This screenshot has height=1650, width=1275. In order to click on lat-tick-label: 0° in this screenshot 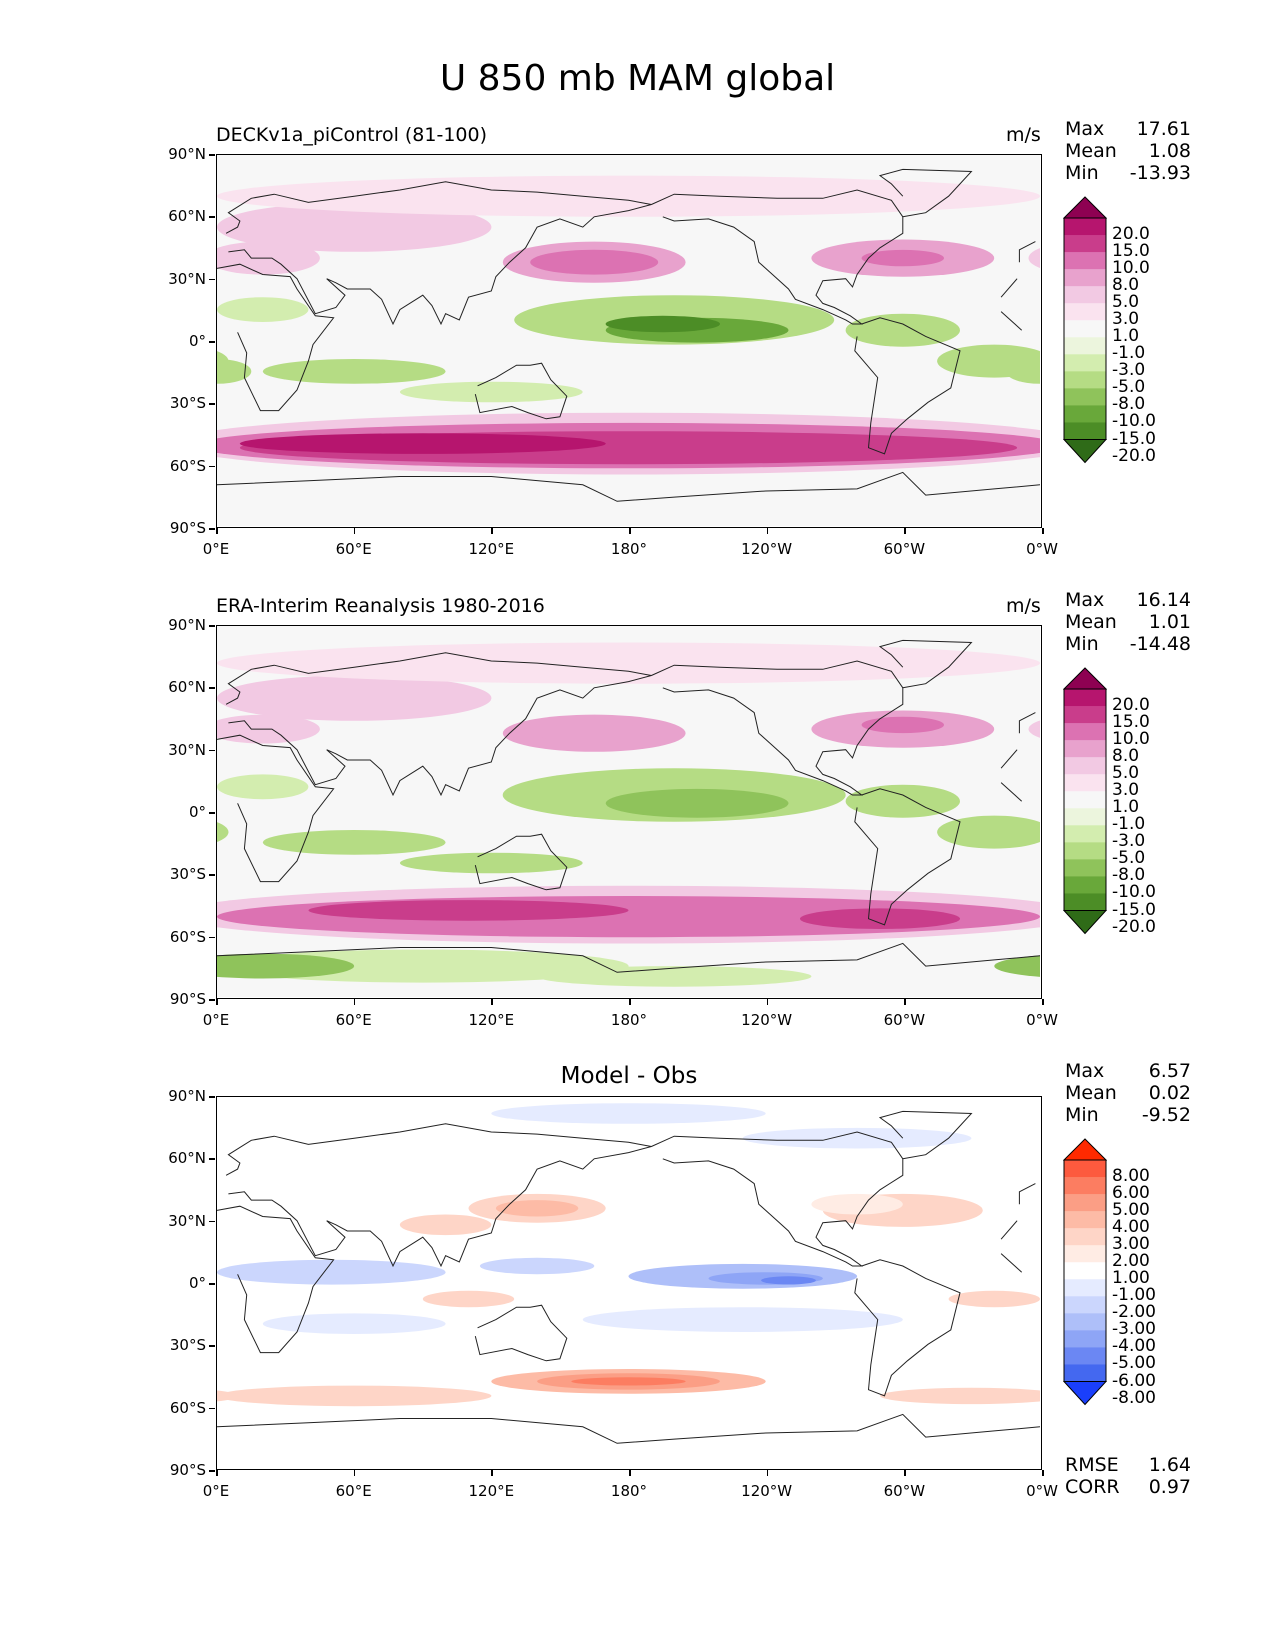, I will do `click(197, 341)`.